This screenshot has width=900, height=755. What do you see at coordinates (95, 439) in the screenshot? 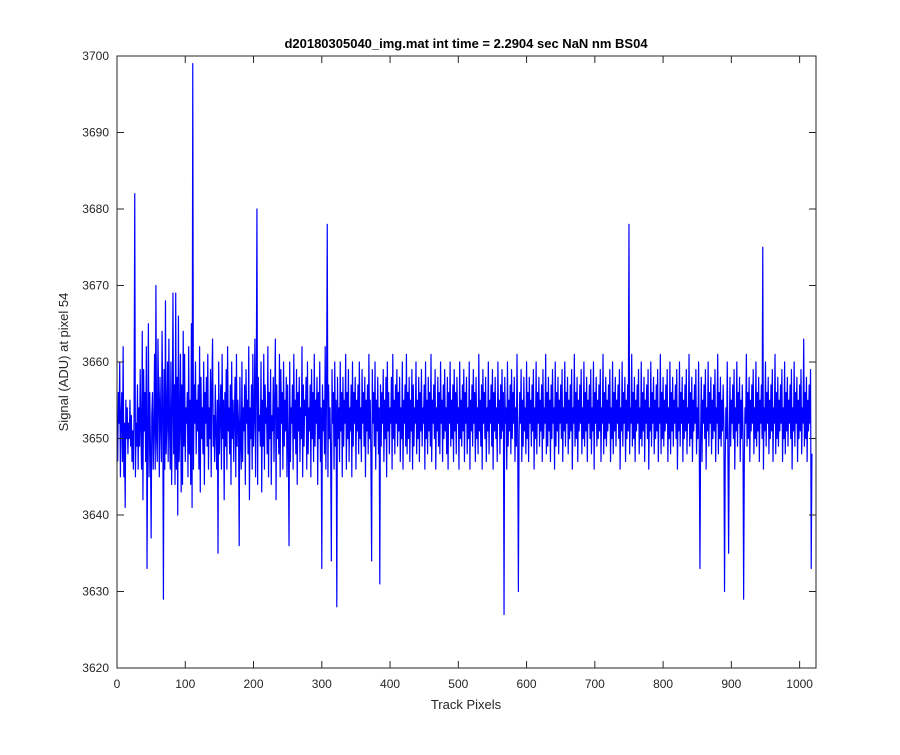
I see `y-tick-label: 3650` at bounding box center [95, 439].